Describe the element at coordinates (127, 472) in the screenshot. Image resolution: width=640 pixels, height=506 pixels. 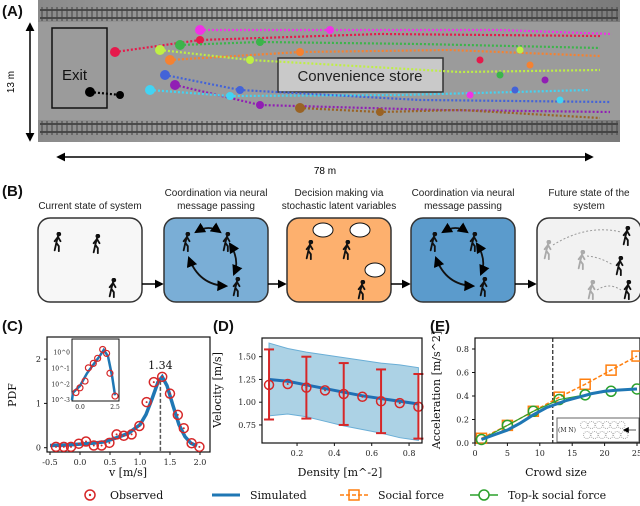
I see `c-xlabel: v [m/s]` at that location.